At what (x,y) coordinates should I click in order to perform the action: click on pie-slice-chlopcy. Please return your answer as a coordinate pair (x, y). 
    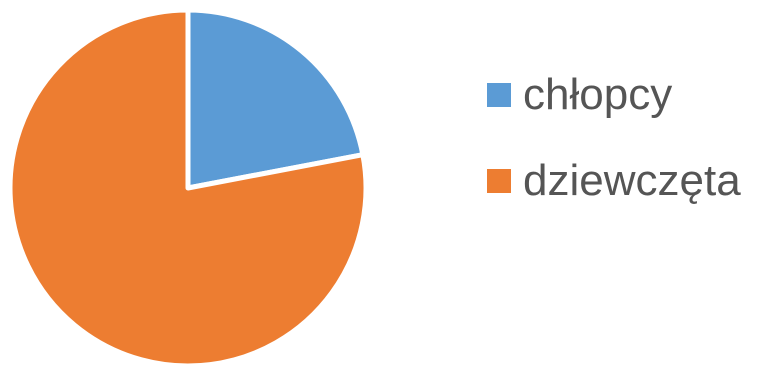
    Looking at the image, I should click on (275, 99).